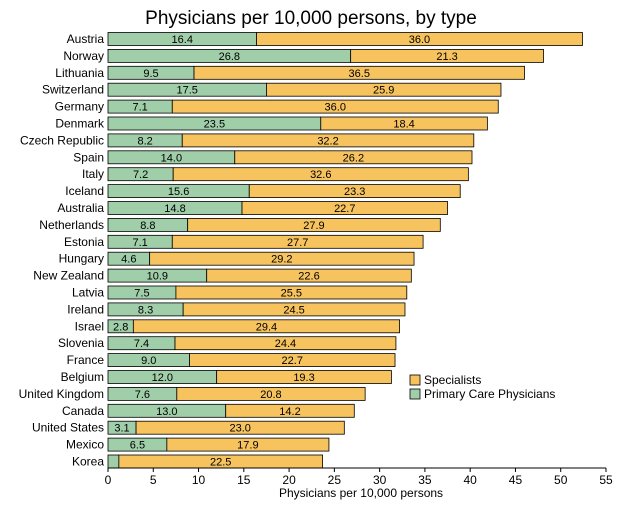 The image size is (624, 511). Describe the element at coordinates (139, 243) in the screenshot. I see `data-label-primary-care-physicians-estonia: 7.1` at that location.